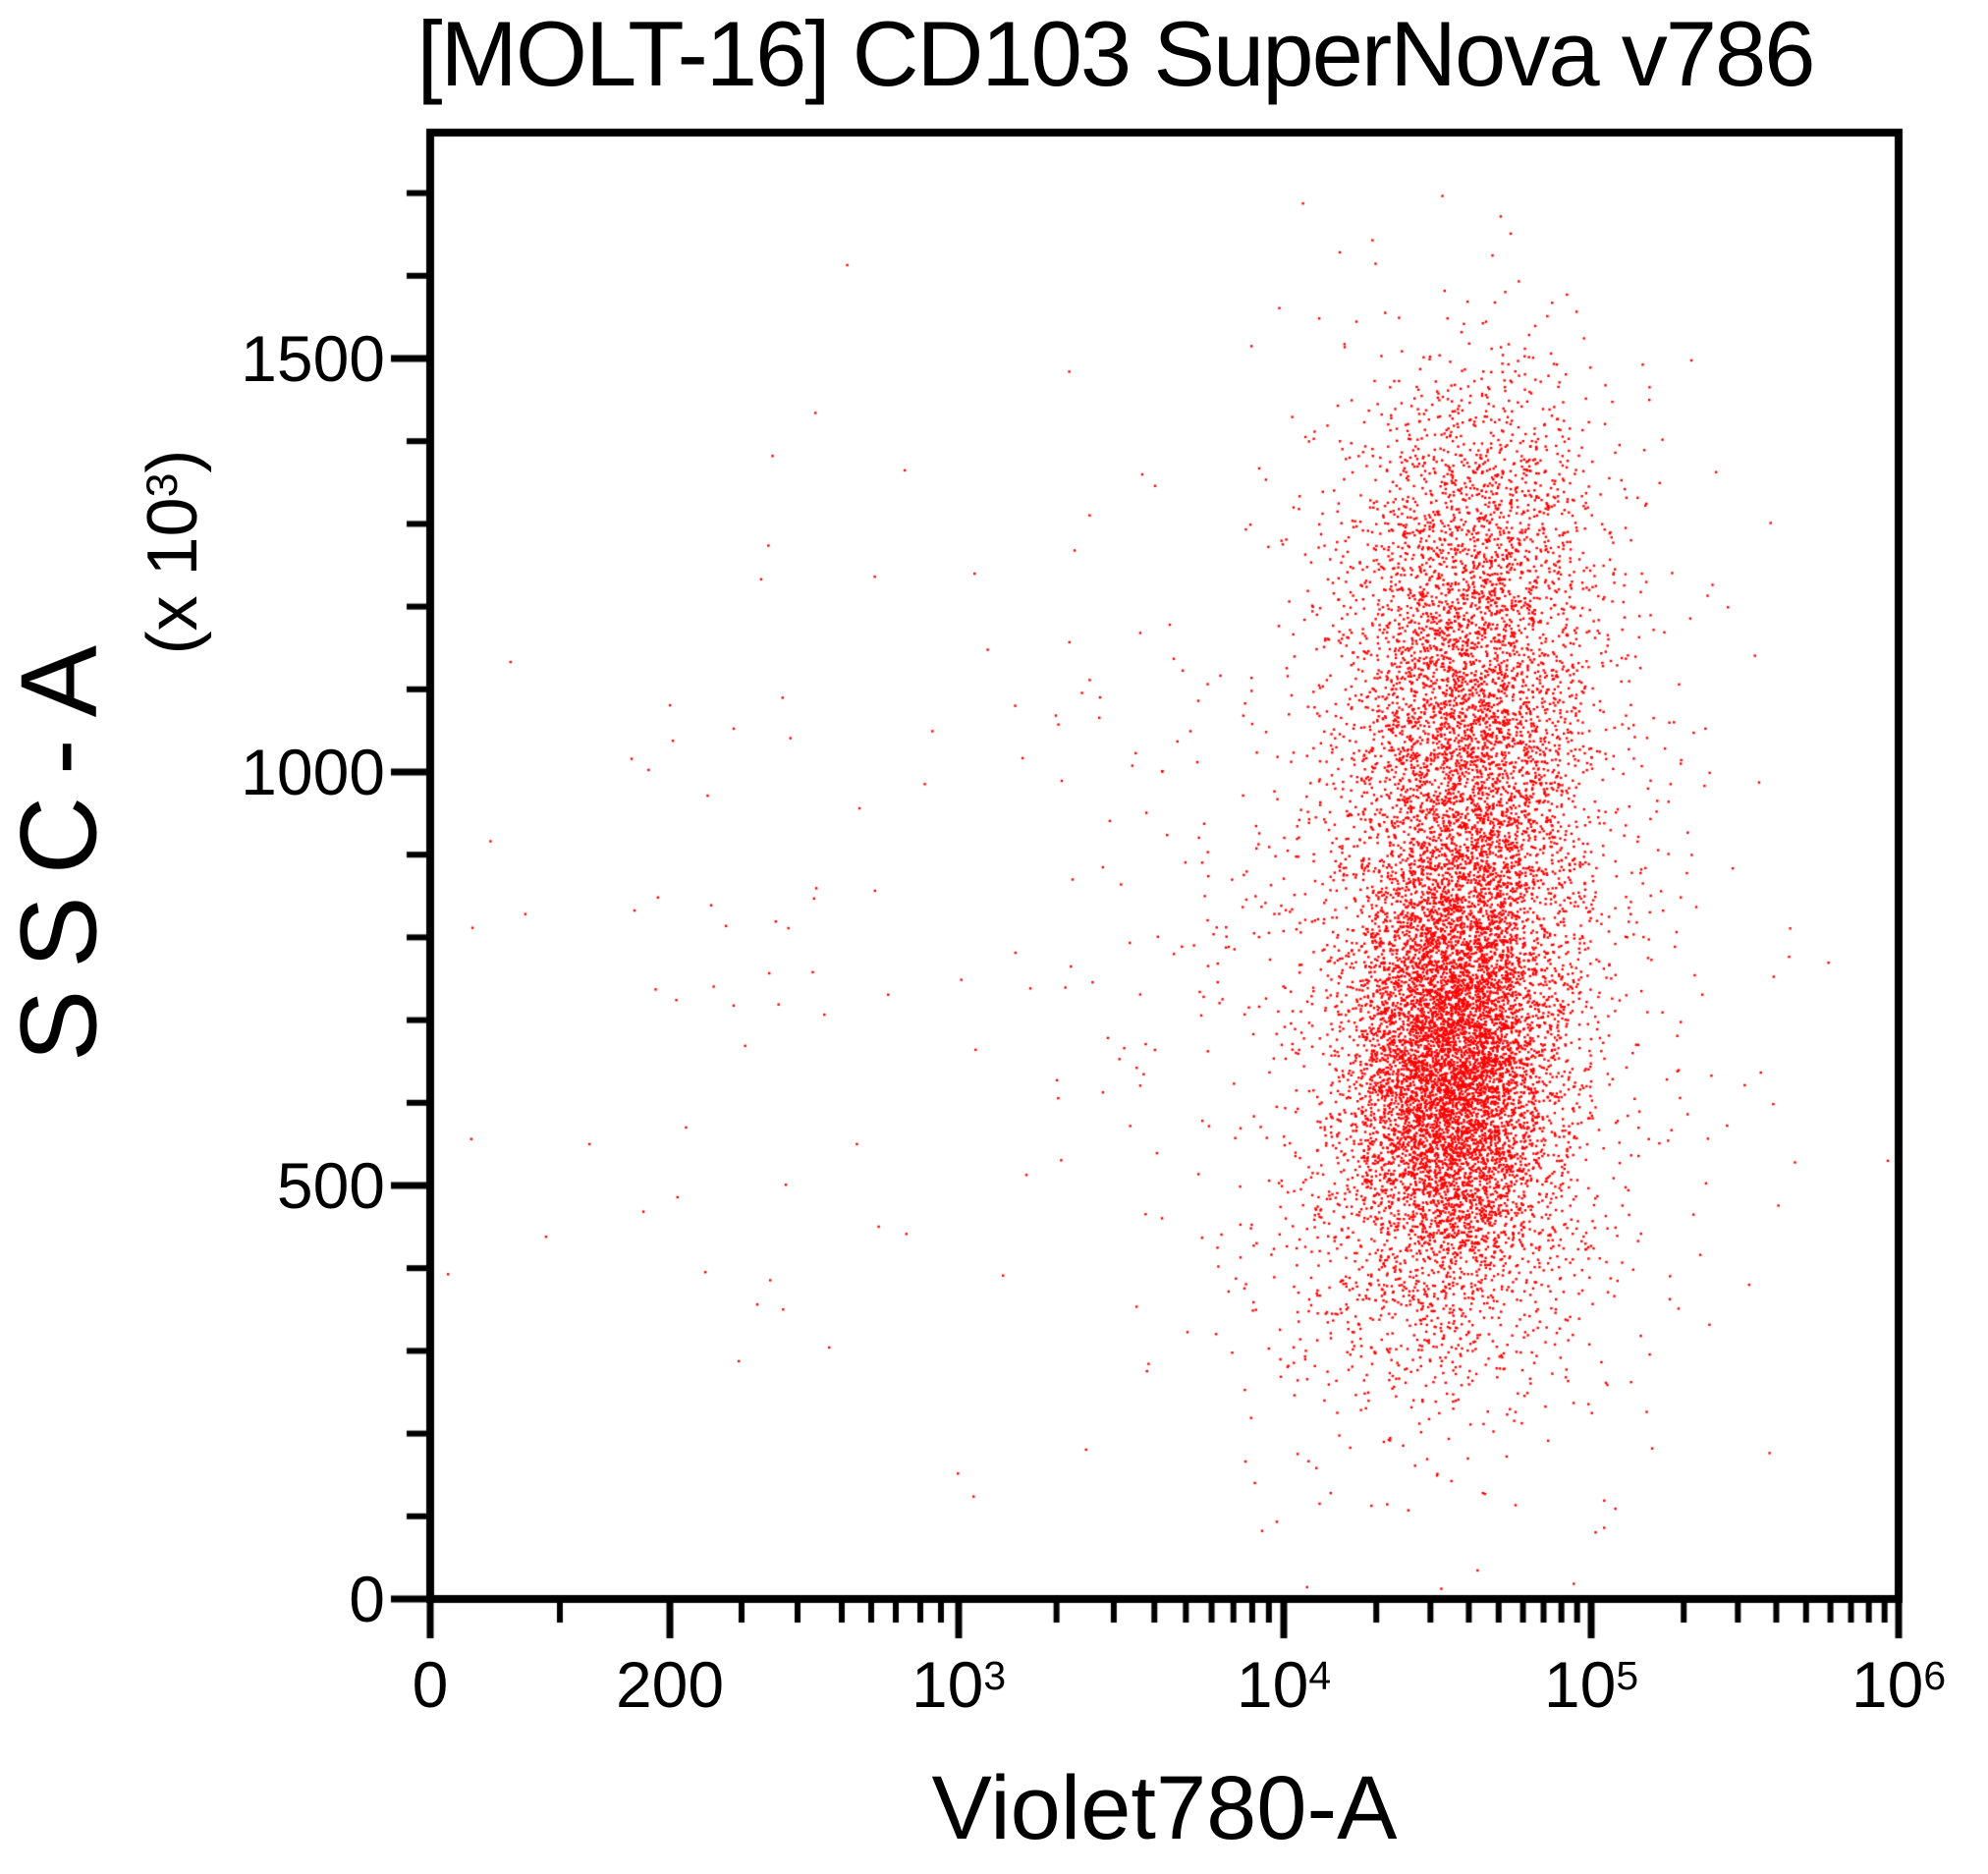 The height and width of the screenshot is (1874, 1988). What do you see at coordinates (959, 1684) in the screenshot?
I see `x-tick-label: 10³` at bounding box center [959, 1684].